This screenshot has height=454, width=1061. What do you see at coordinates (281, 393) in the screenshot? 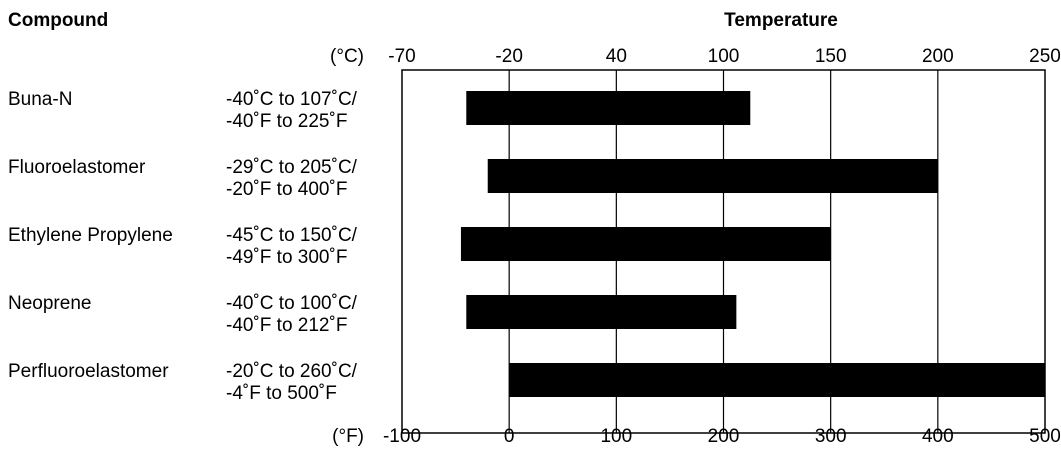
I see `range-fahrenheit-text: -4˚F to 500˚F` at bounding box center [281, 393].